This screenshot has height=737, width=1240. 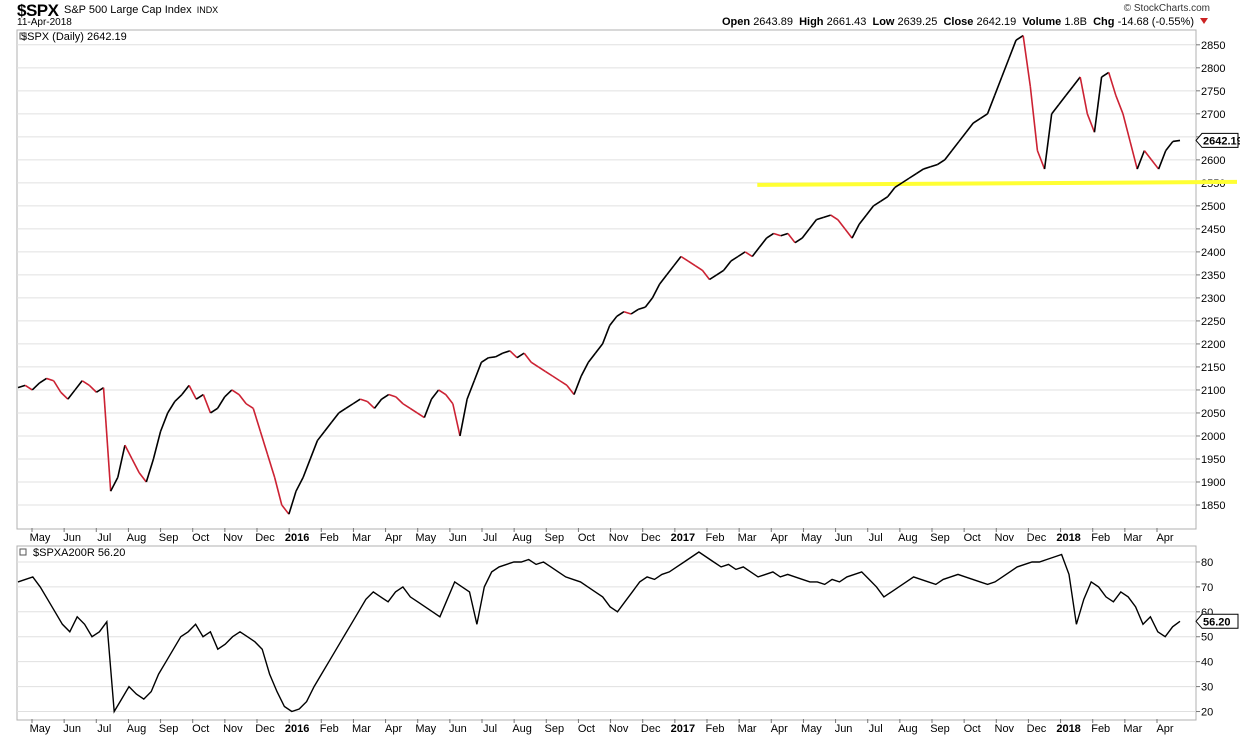 I want to click on low-value: 2639.25, so click(x=917, y=22).